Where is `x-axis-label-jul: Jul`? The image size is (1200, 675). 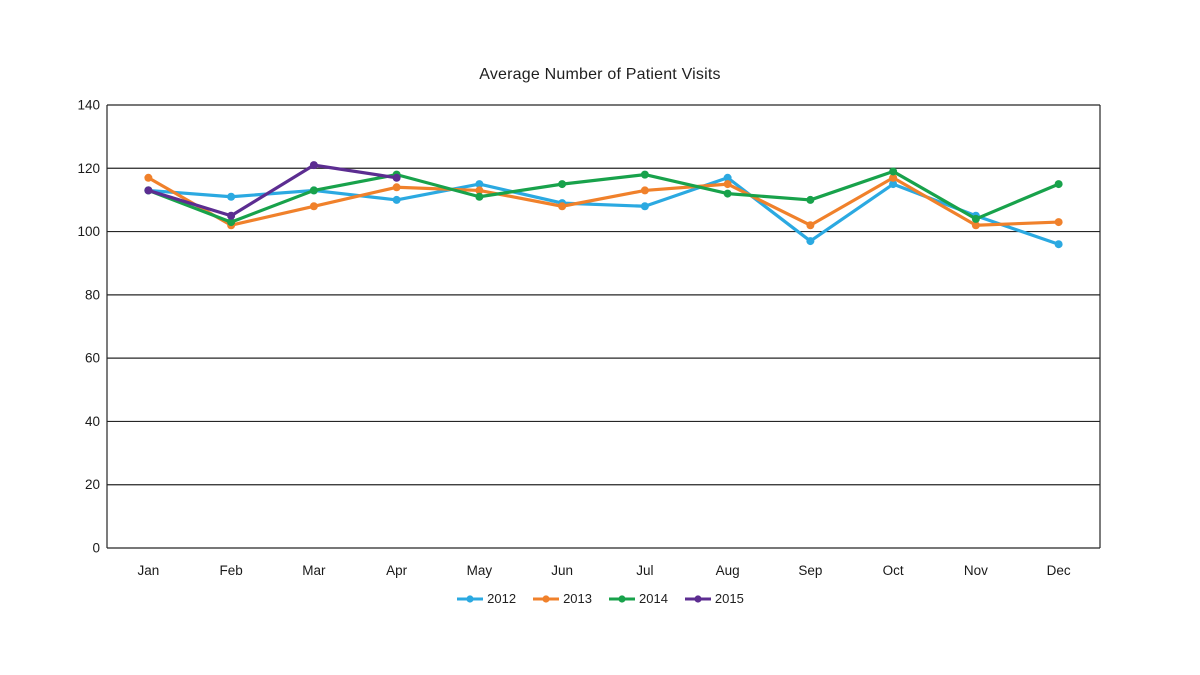 x-axis-label-jul: Jul is located at coordinates (644, 570).